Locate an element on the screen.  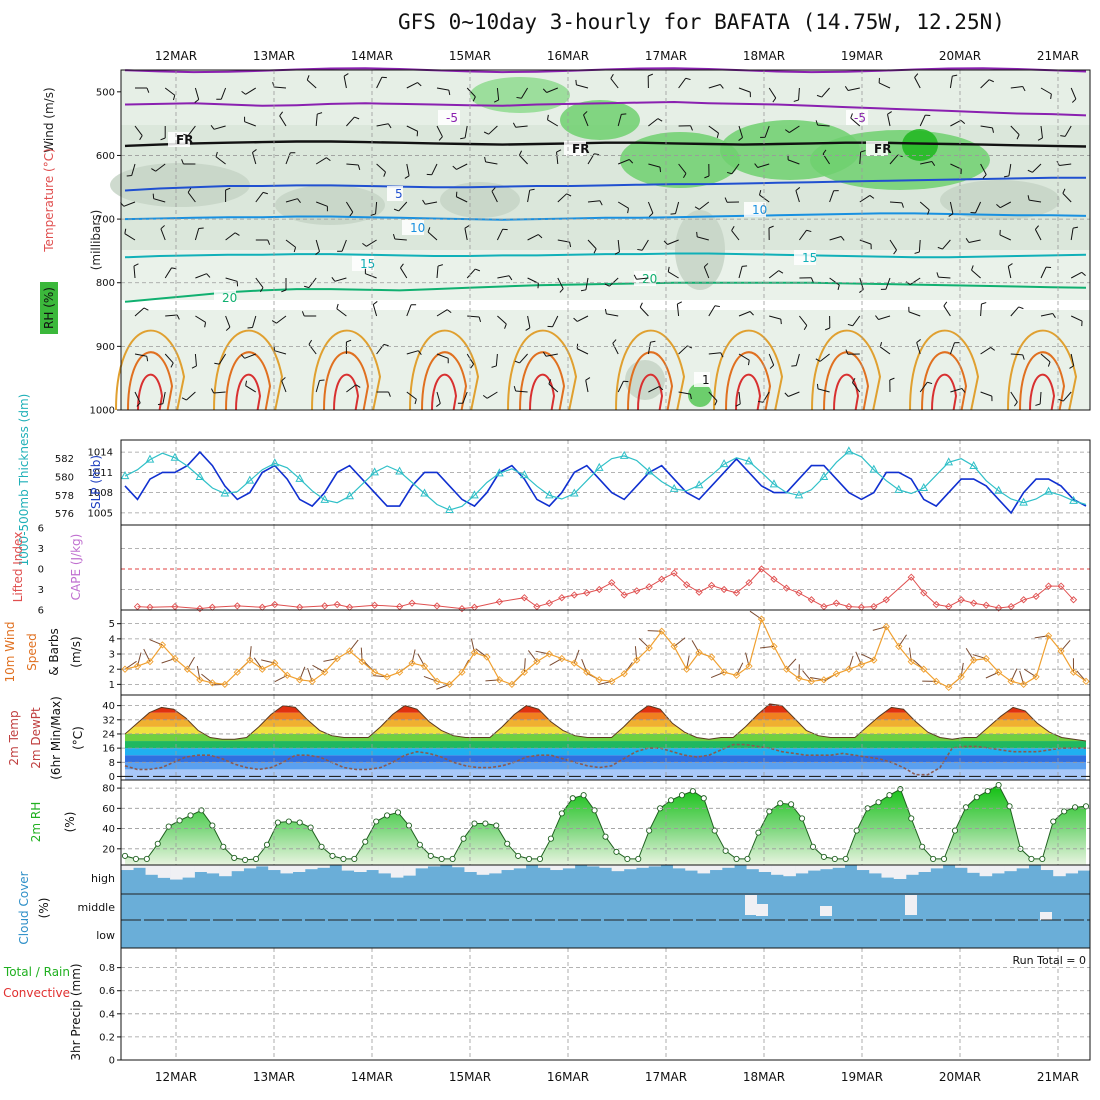
thickness-tick-label-0: 576 is located at coordinates (64, 514).